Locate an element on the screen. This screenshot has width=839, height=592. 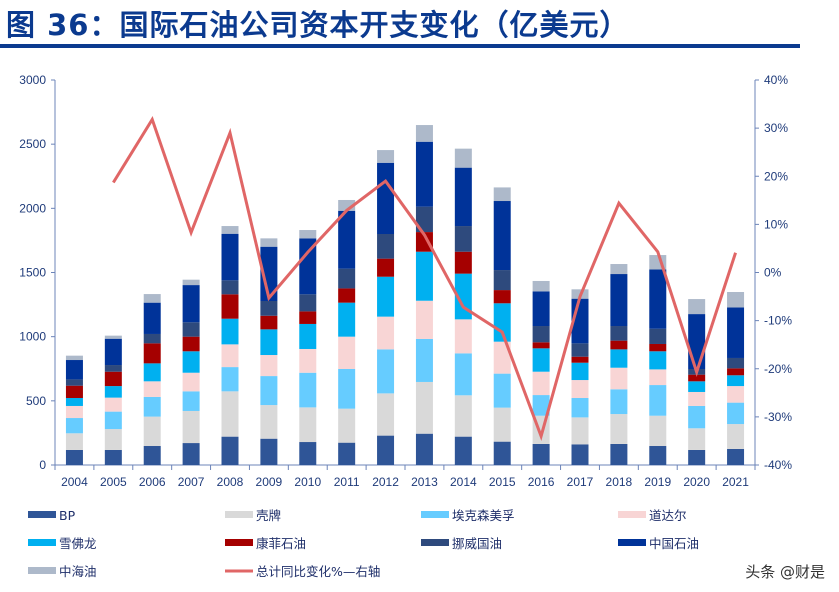
x-tick-label: 2008 is located at coordinates (230, 482).